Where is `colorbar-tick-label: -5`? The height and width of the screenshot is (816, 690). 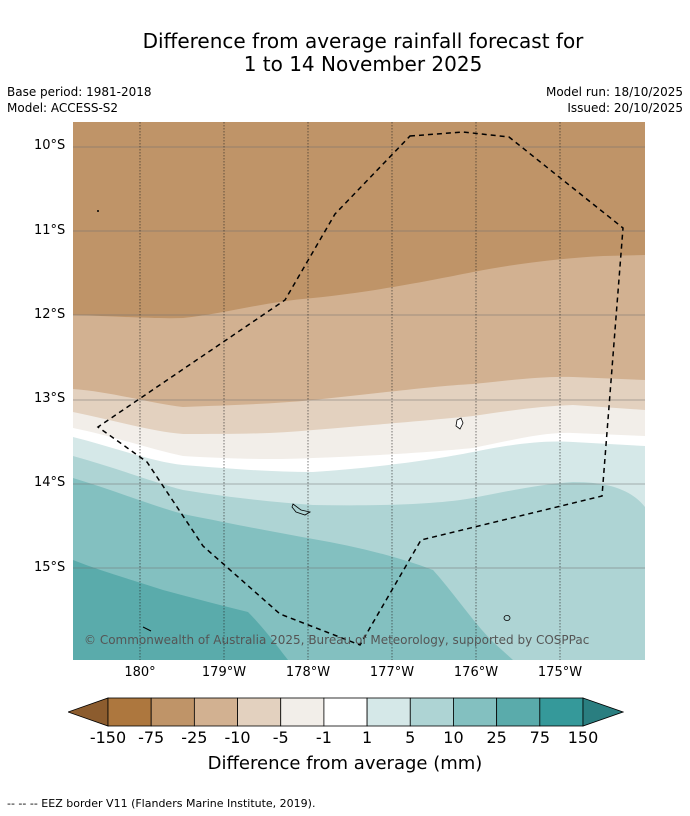 colorbar-tick-label: -5 is located at coordinates (280, 737).